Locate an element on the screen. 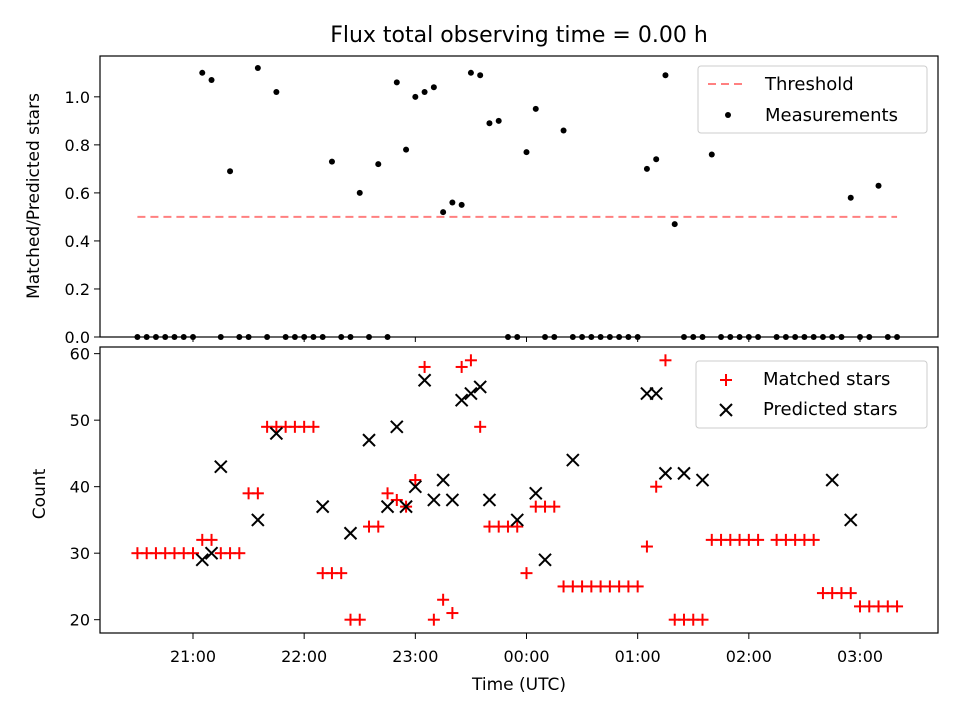  measurements-legend-label: Measurements is located at coordinates (831, 115).